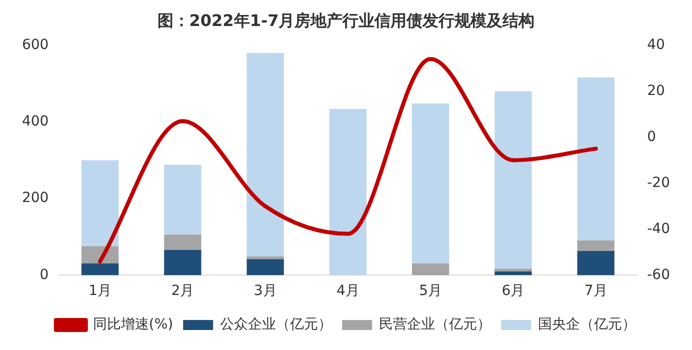 This screenshot has width=692, height=350. What do you see at coordinates (133, 324) in the screenshot?
I see `legend-label: 同比增速(%)` at bounding box center [133, 324].